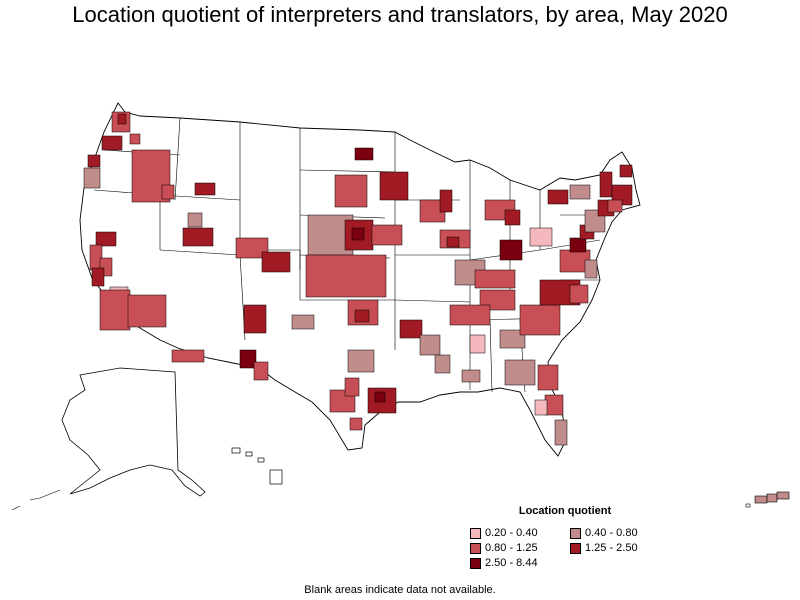  What do you see at coordinates (611, 548) in the screenshot?
I see `legend-label: 1.25 - 2.50` at bounding box center [611, 548].